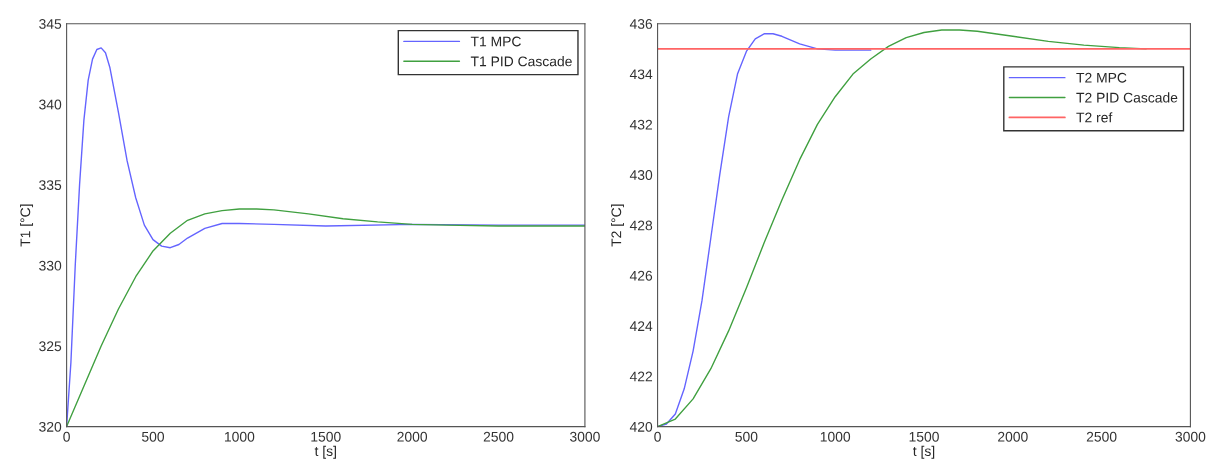 This screenshot has height=474, width=1211. What do you see at coordinates (1127, 97) in the screenshot?
I see `legend-label: T2 PID Cascade` at bounding box center [1127, 97].